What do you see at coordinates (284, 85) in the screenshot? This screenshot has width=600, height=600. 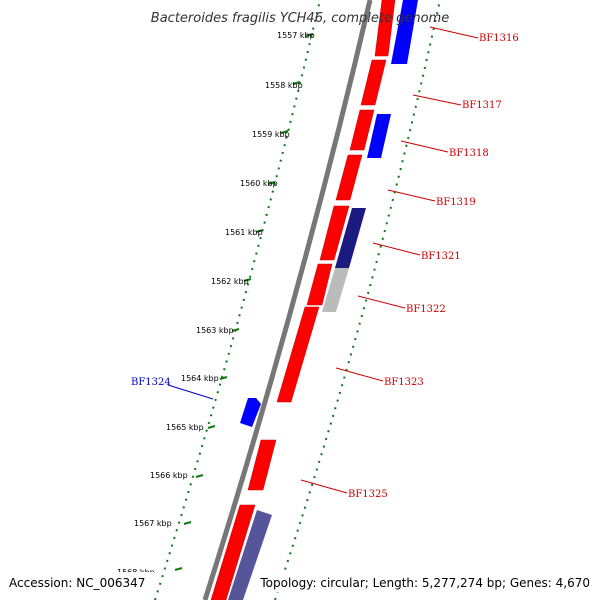 I see `ruler-tick-label: 1558 kbp` at bounding box center [284, 85].